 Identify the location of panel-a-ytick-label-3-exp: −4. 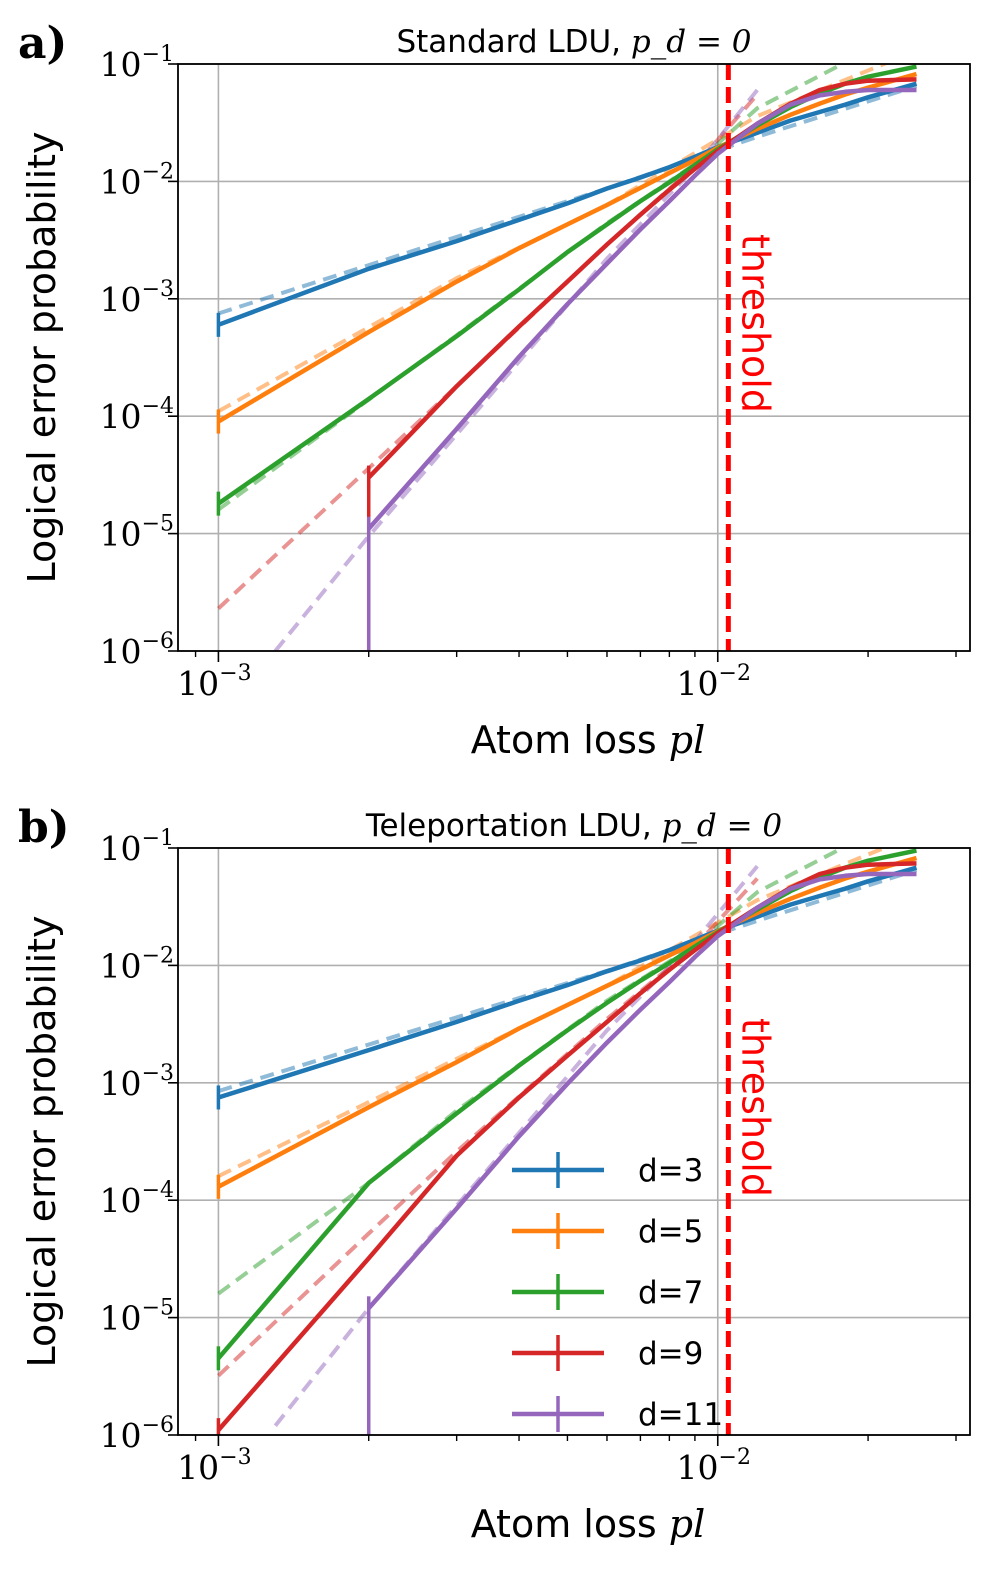
(158, 406).